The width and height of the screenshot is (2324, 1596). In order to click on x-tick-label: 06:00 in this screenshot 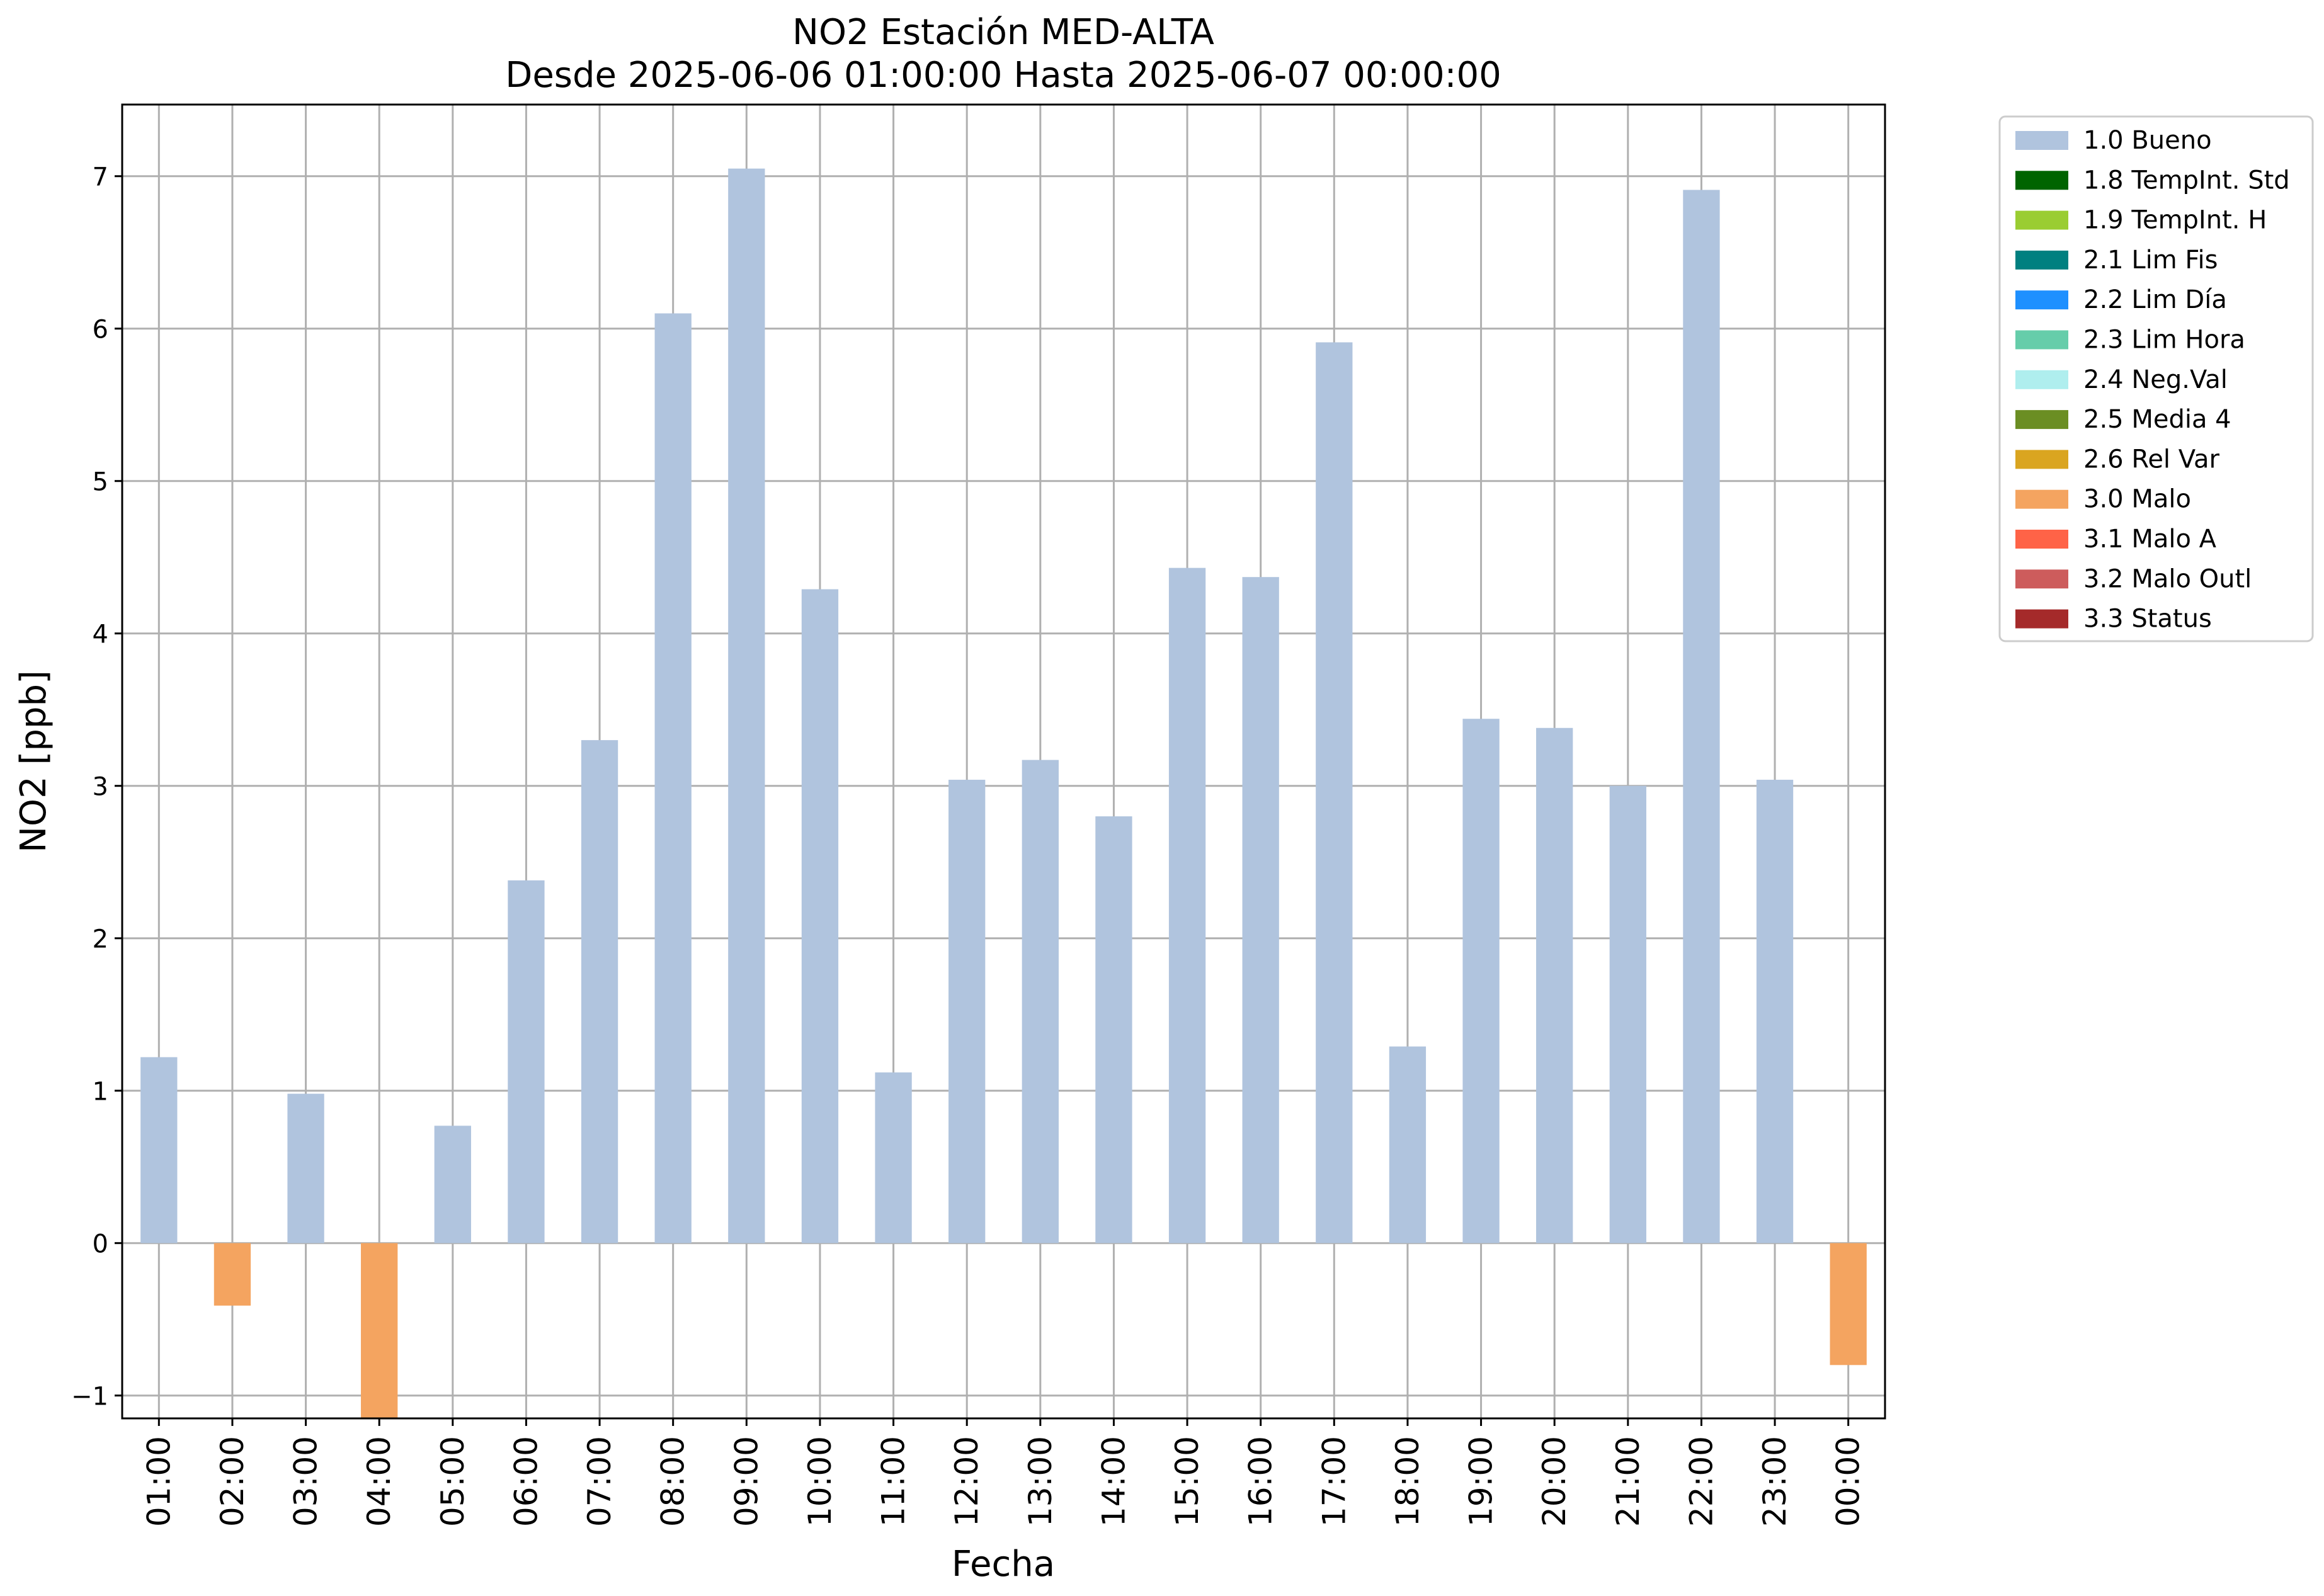, I will do `click(526, 1481)`.